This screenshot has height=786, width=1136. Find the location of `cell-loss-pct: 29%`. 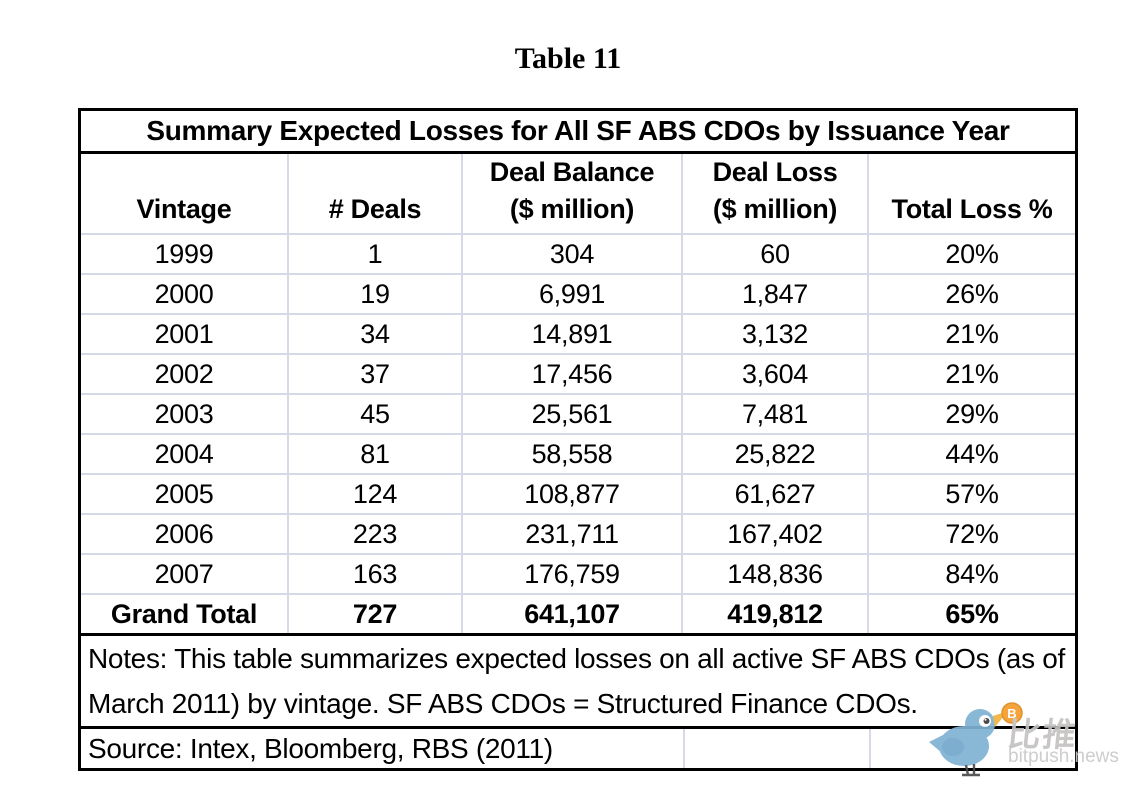

cell-loss-pct: 29% is located at coordinates (972, 413).